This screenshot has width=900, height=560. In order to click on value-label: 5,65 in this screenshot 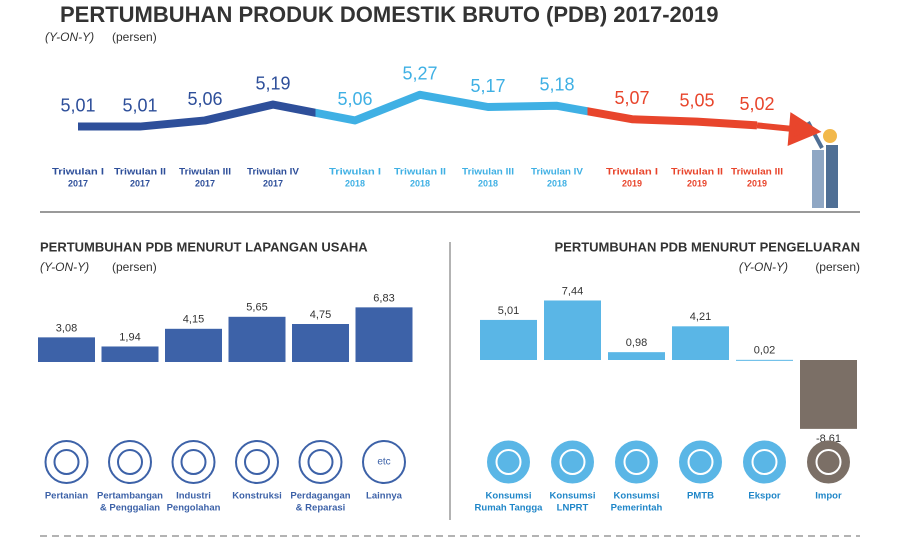, I will do `click(256, 308)`.